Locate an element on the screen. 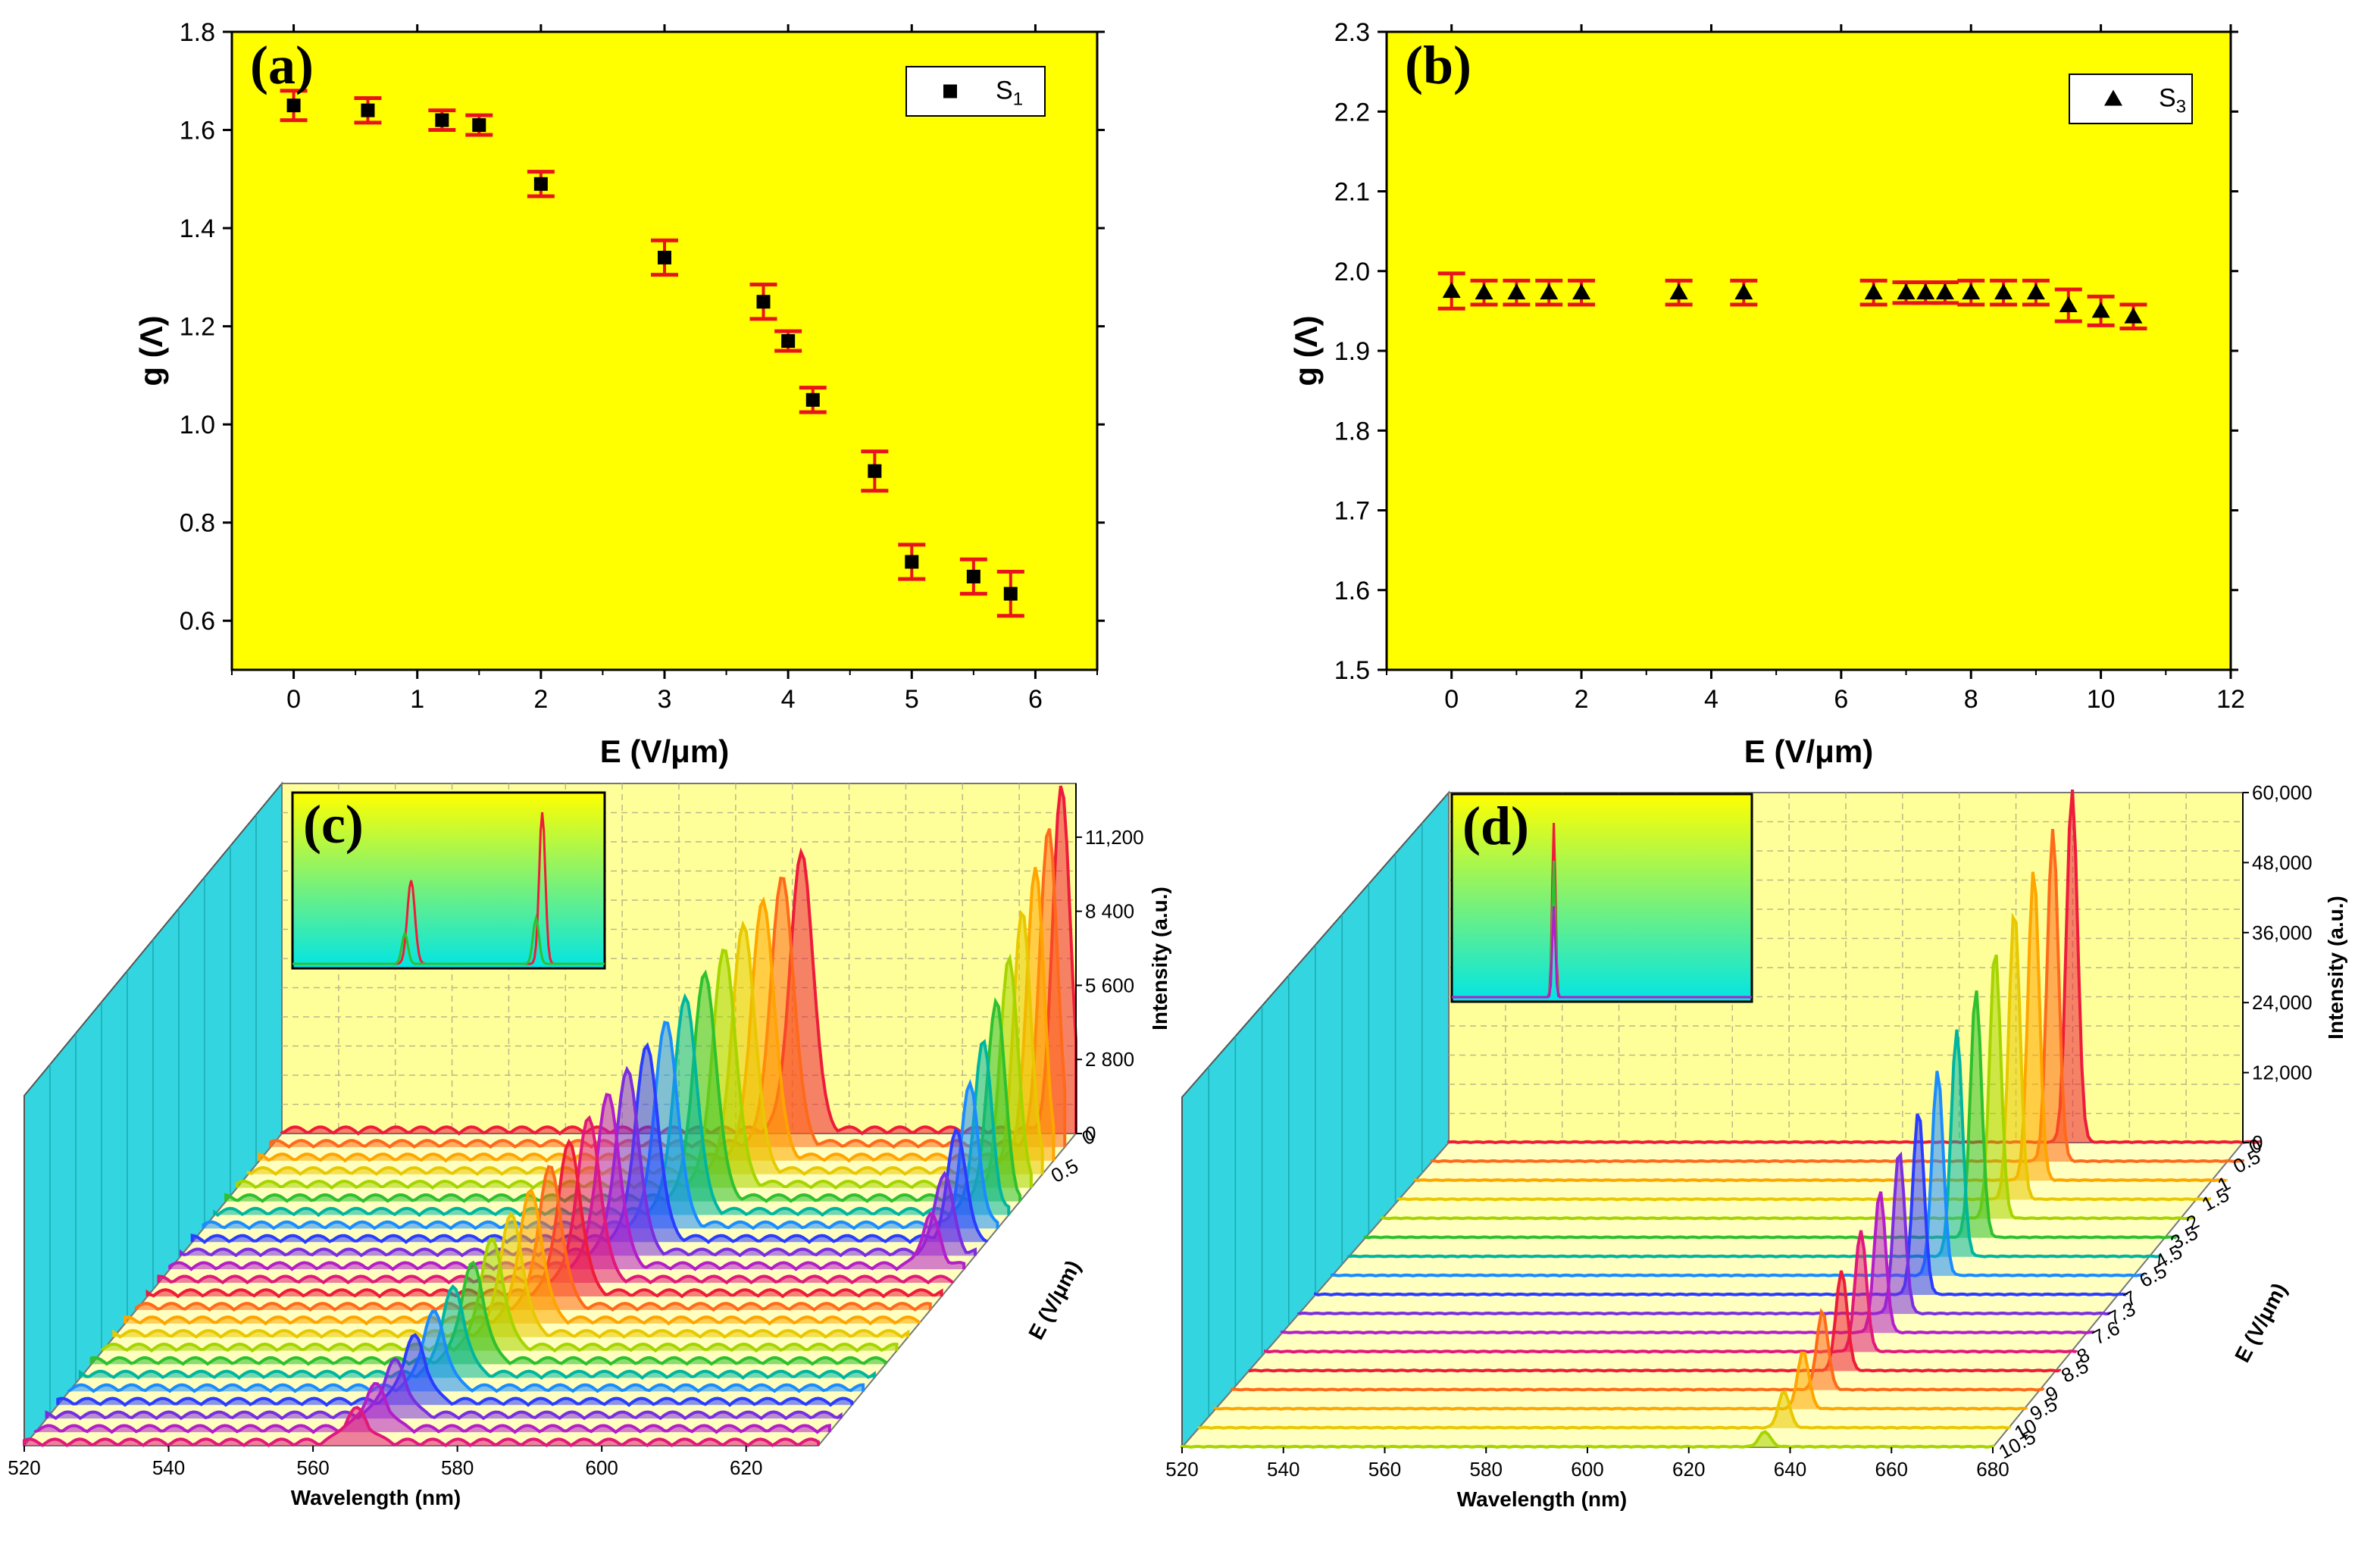 This screenshot has width=2380, height=1548. x-tick-label: 1 is located at coordinates (417, 699).